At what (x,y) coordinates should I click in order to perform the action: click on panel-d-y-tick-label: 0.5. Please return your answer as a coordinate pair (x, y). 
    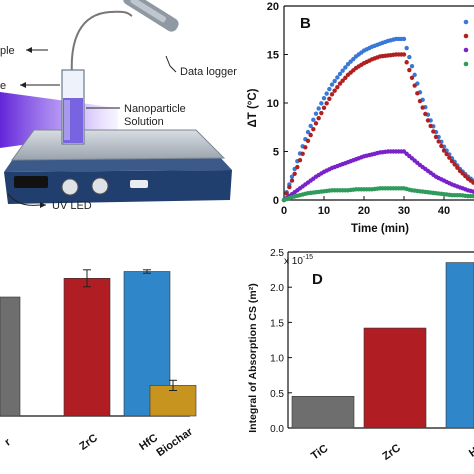
    Looking at the image, I should click on (277, 394).